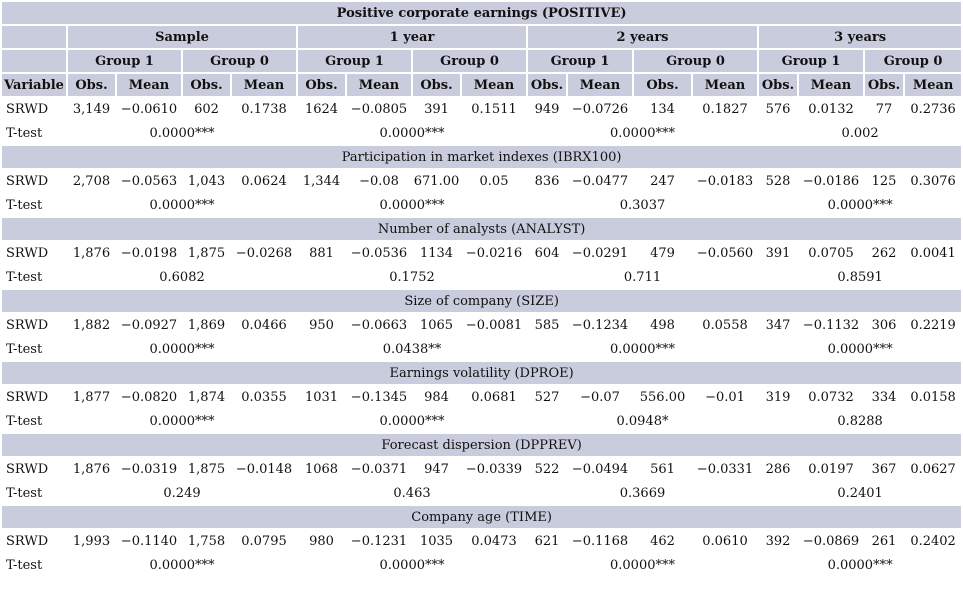  What do you see at coordinates (547, 325) in the screenshot?
I see `table-cell: 585` at bounding box center [547, 325].